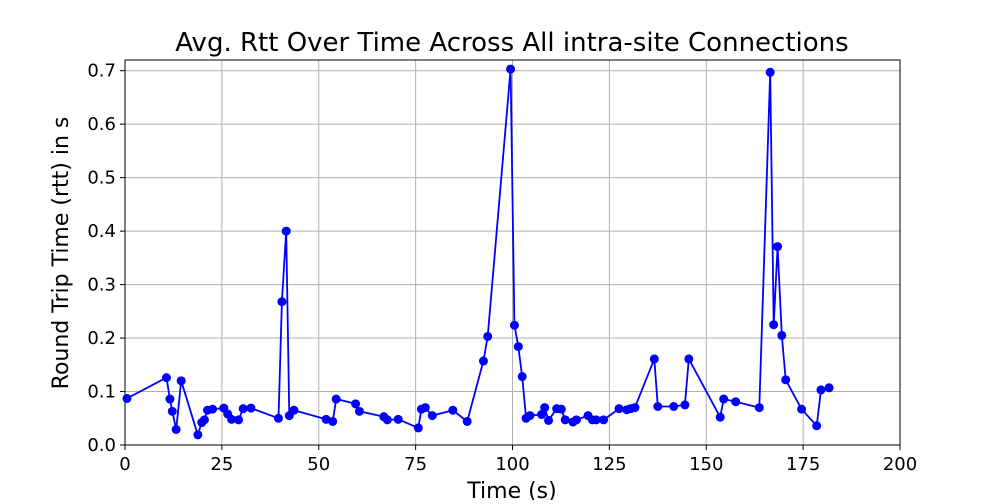 This screenshot has height=504, width=1000. Describe the element at coordinates (101, 392) in the screenshot. I see `y-tick-label: 0.1` at that location.